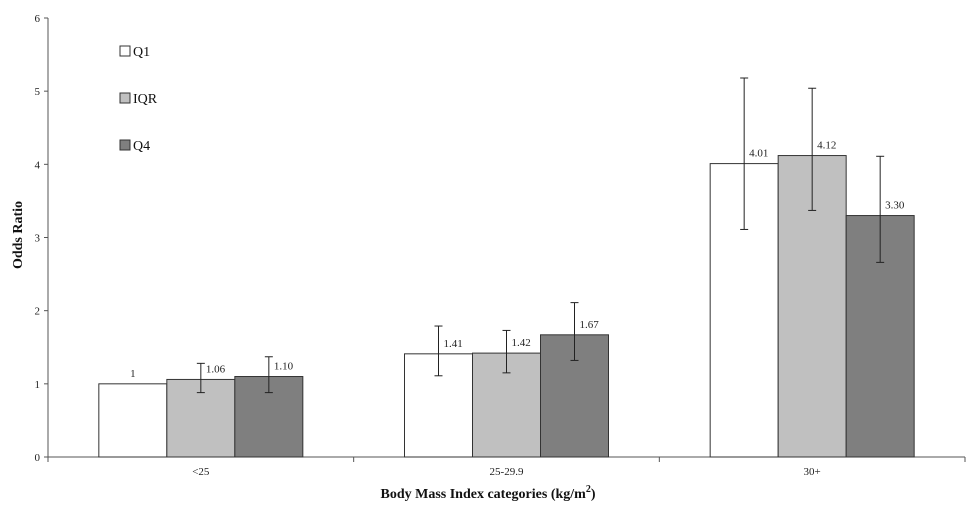  Describe the element at coordinates (216, 369) in the screenshot. I see `data-label: 1.06` at that location.